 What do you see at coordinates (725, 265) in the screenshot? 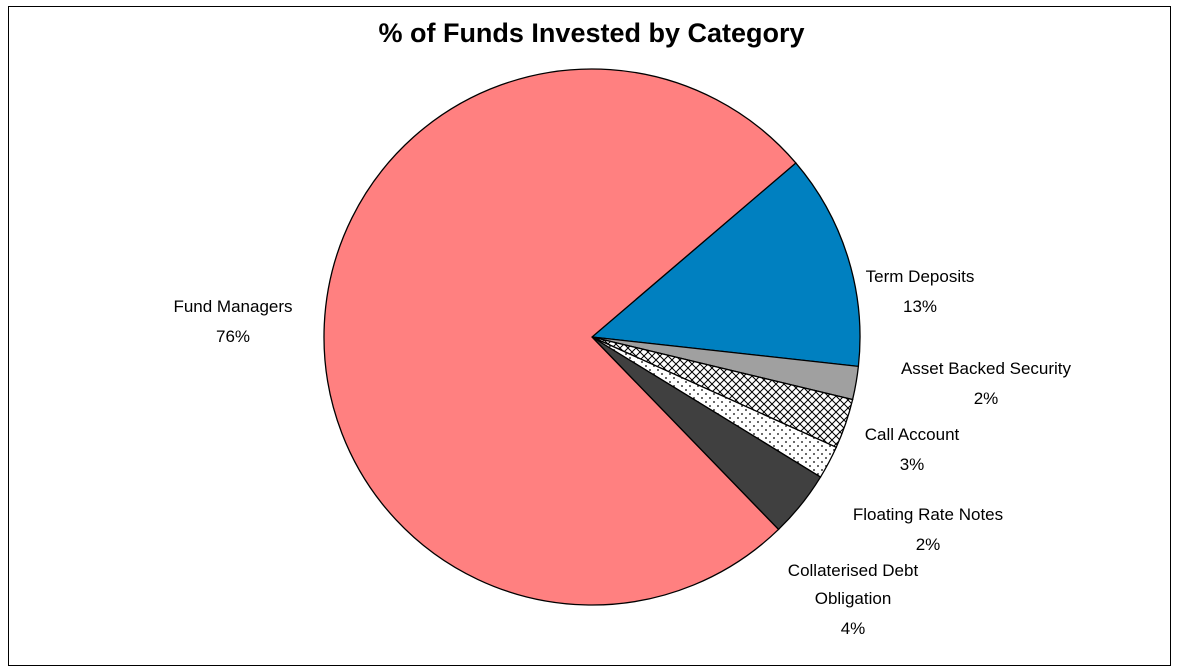
I see `pie-slice-term-deposits` at bounding box center [725, 265].